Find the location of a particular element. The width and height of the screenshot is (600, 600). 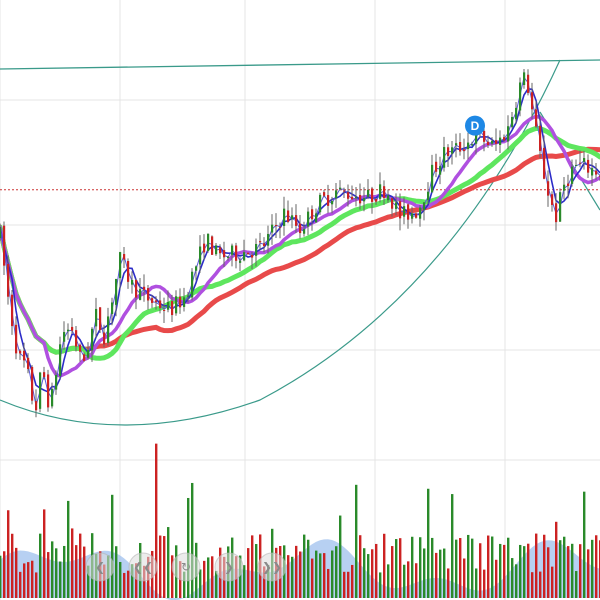

first-icon-button: ❮❮ is located at coordinates (143, 567).